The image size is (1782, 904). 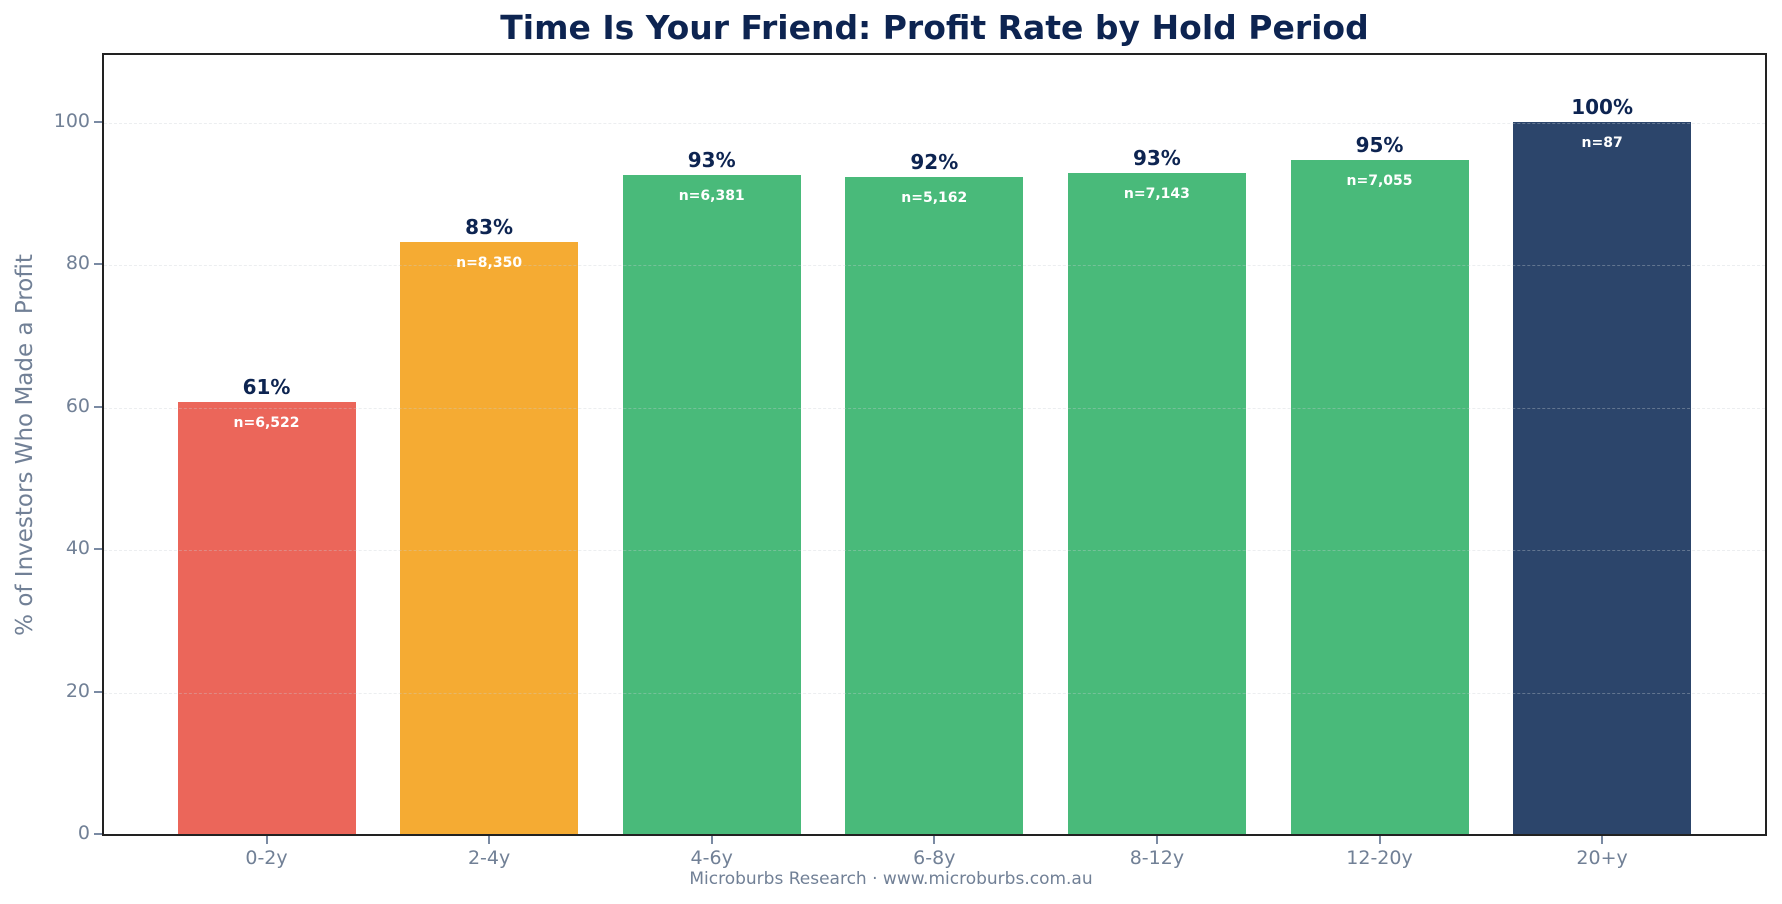 I want to click on bar-value-label: 83%, so click(x=489, y=227).